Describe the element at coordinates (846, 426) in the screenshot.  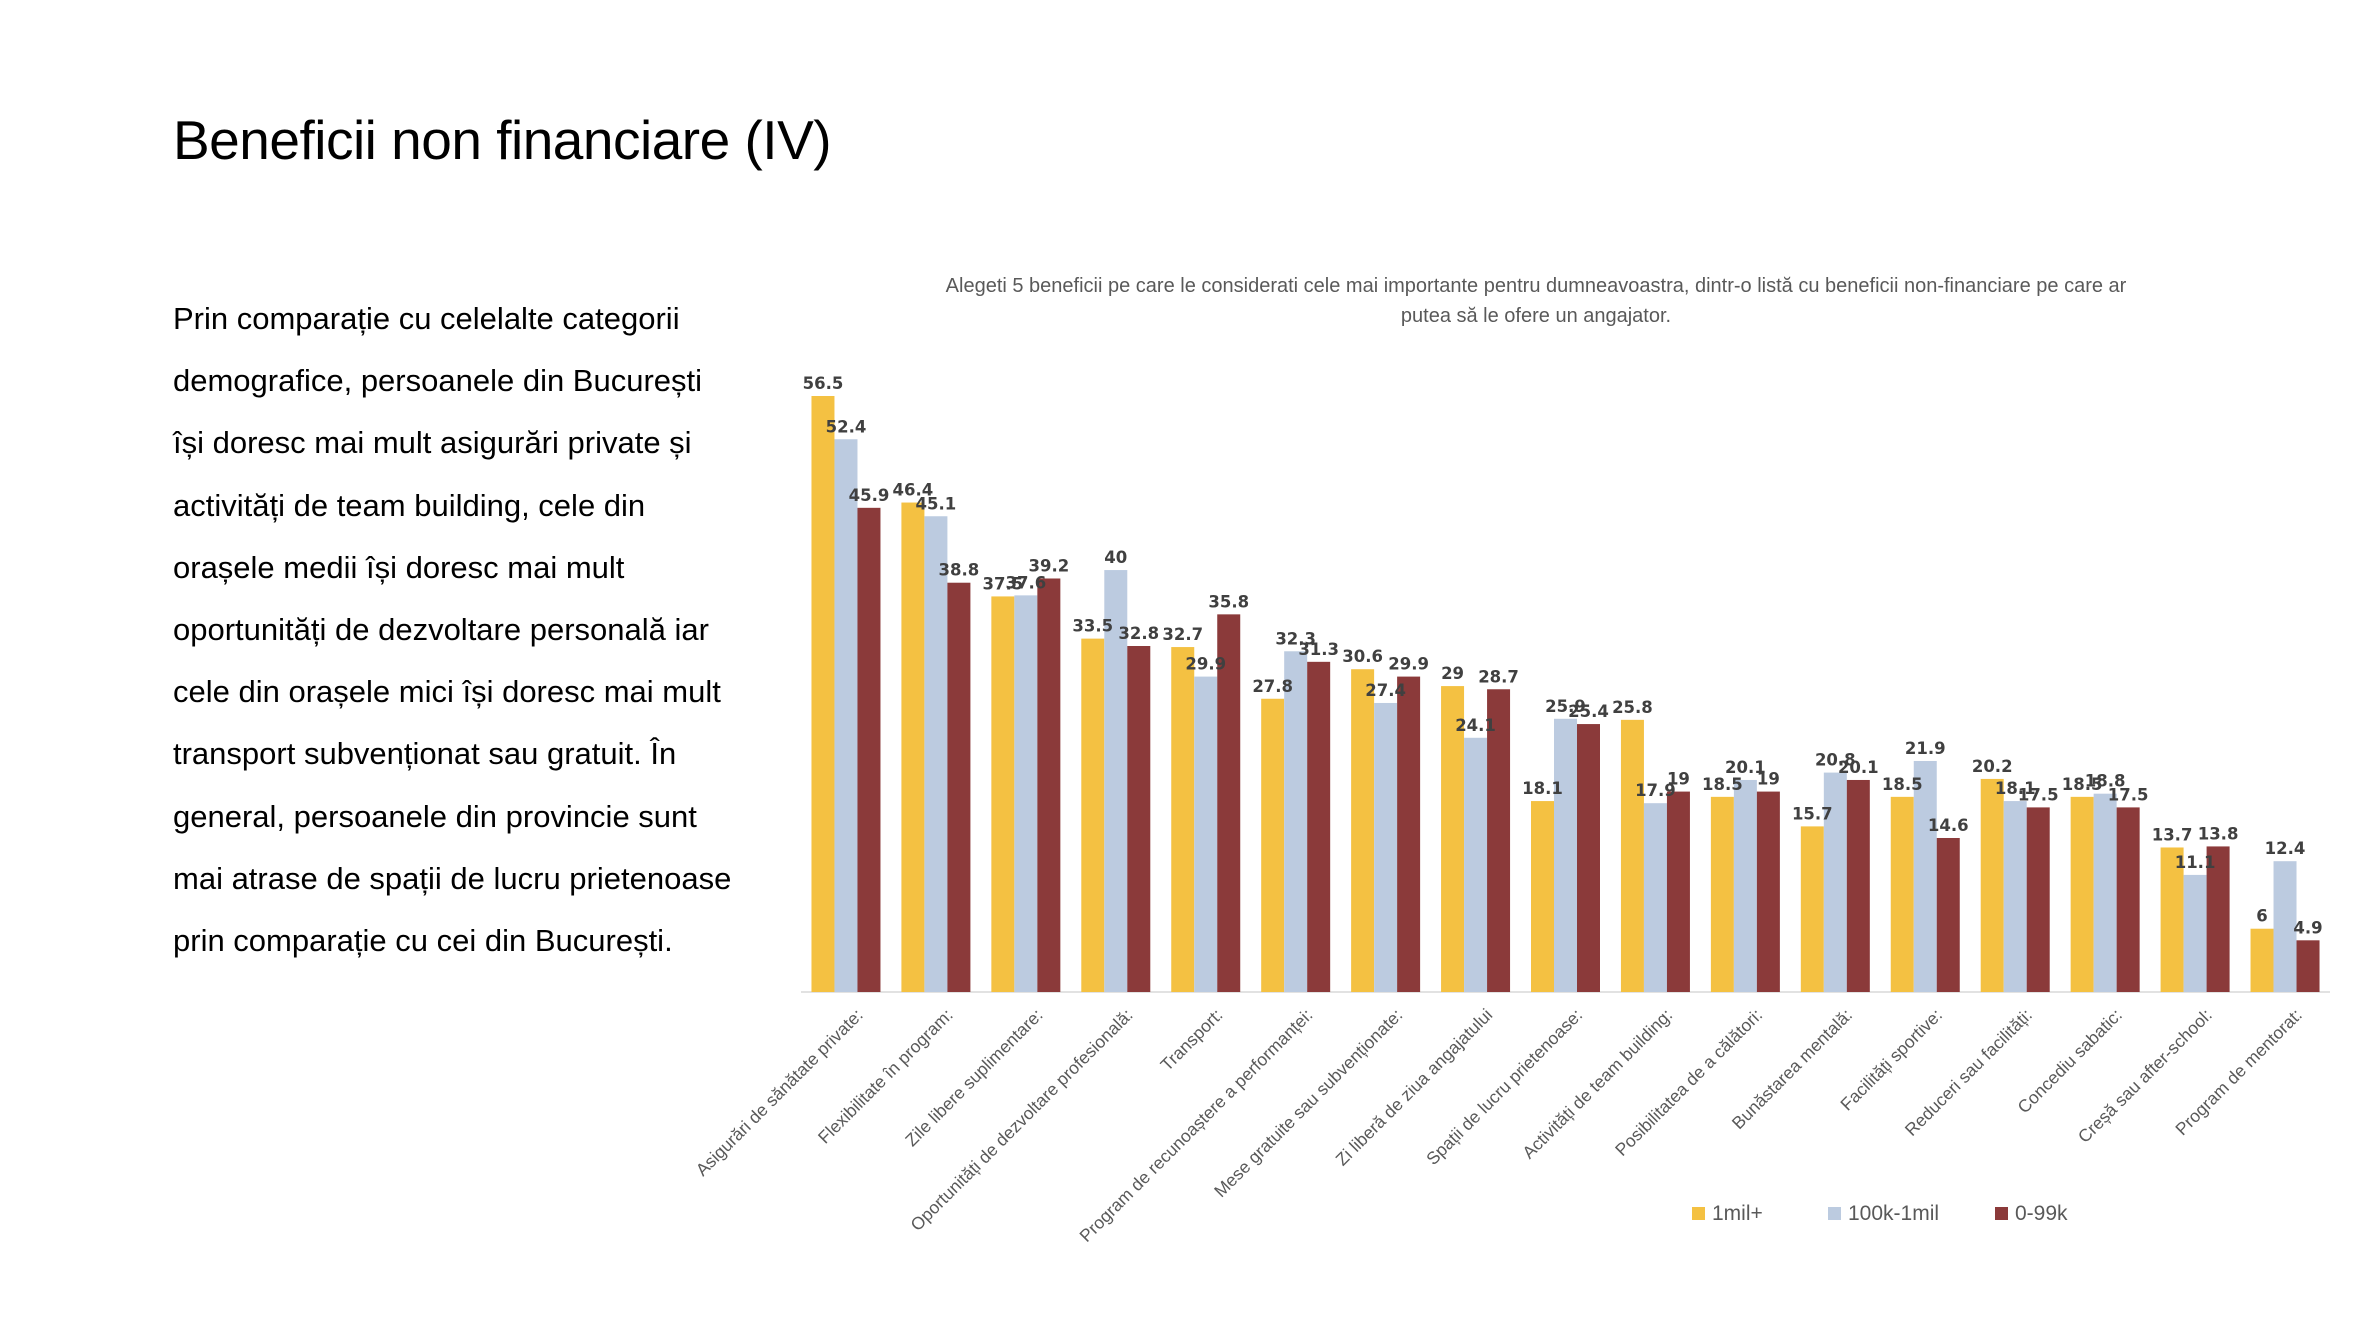
I see `data-label: 52.4` at that location.